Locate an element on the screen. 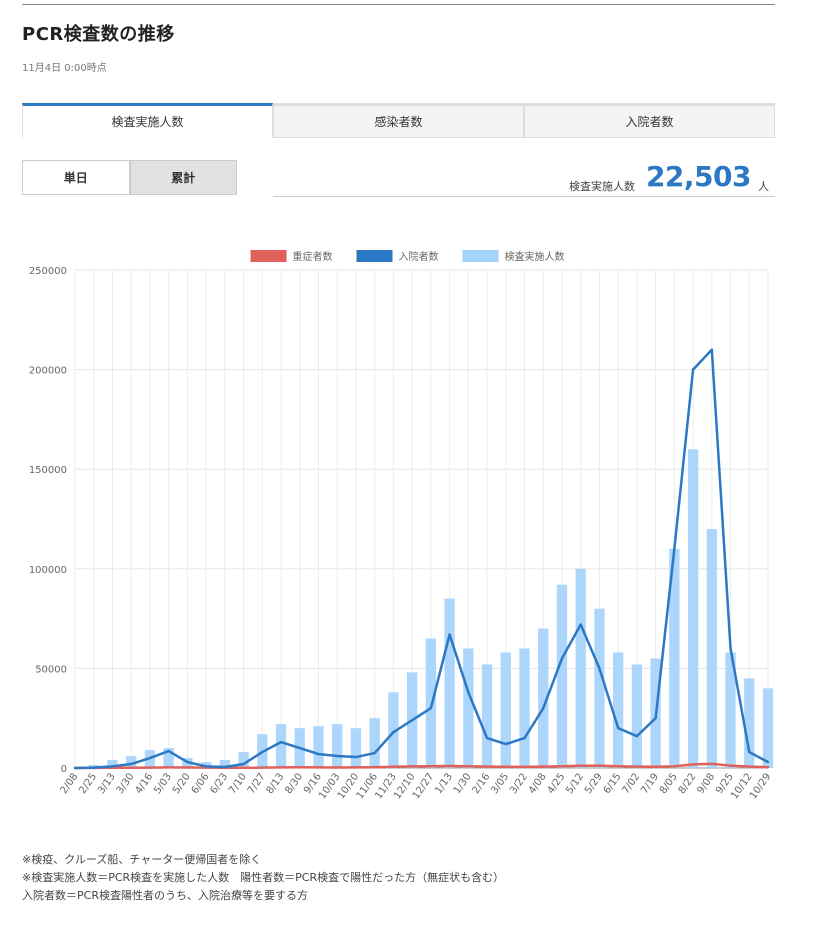  x-tick-label: 2/08 is located at coordinates (70, 783).